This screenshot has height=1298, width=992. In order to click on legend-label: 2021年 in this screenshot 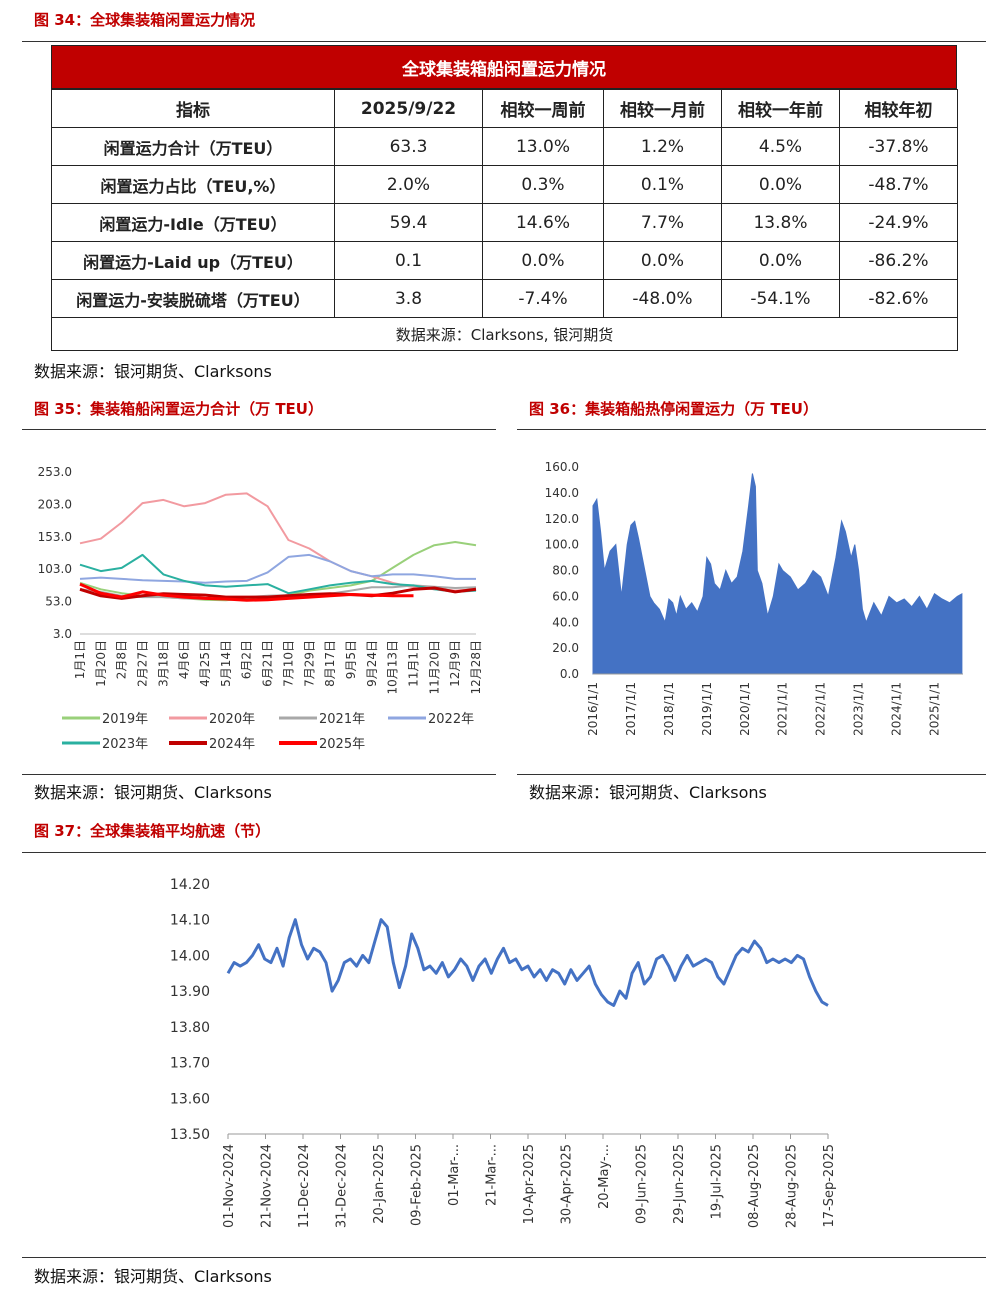, I will do `click(342, 719)`.